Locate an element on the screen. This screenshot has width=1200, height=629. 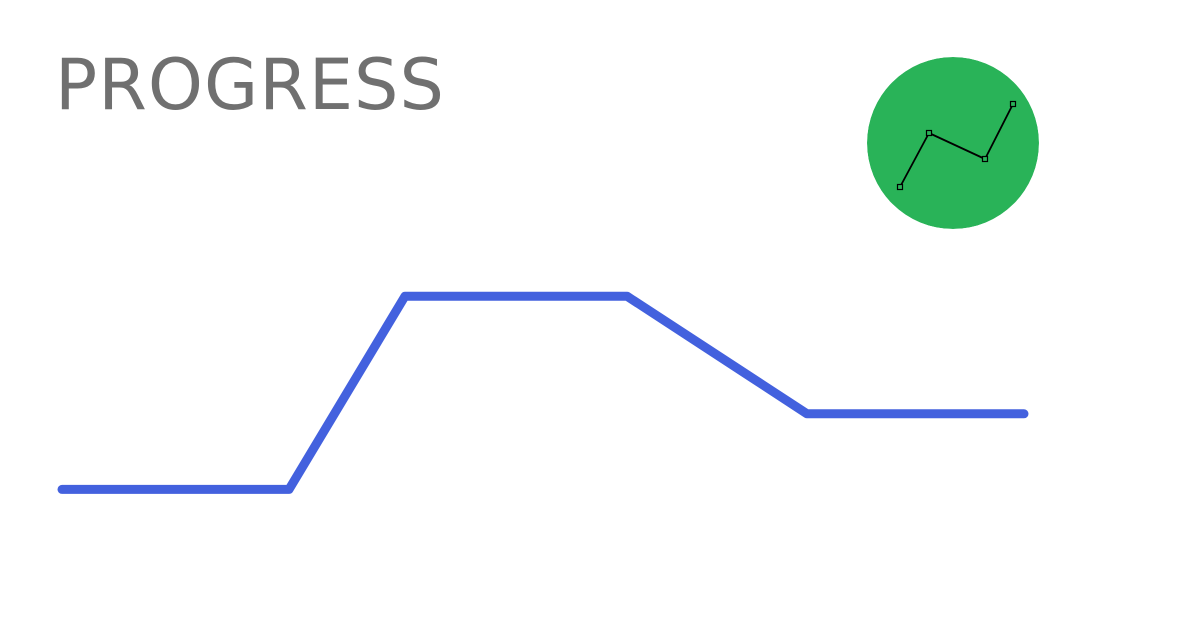
line-chart-icon is located at coordinates (953, 143).